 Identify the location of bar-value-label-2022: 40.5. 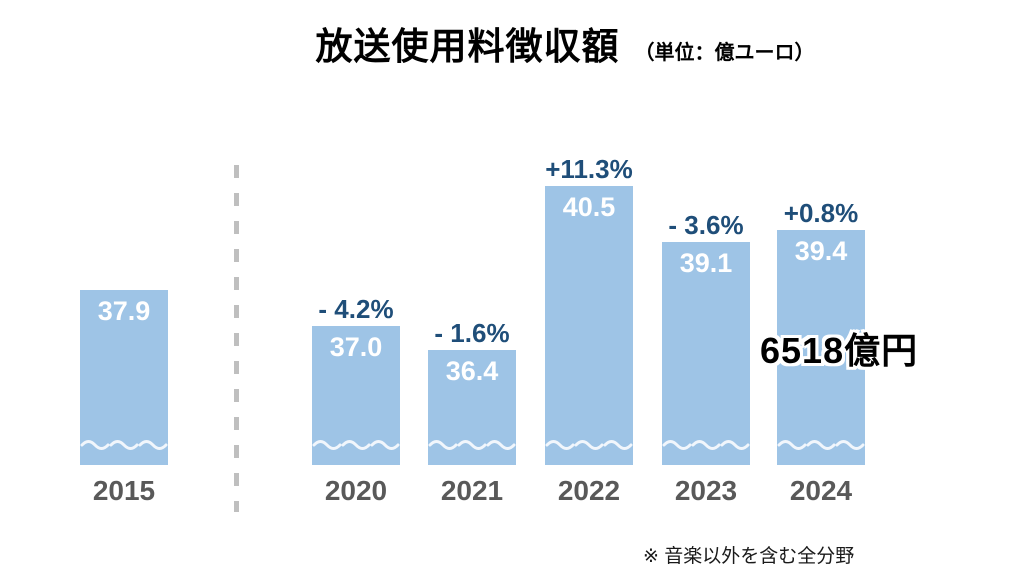
(589, 207).